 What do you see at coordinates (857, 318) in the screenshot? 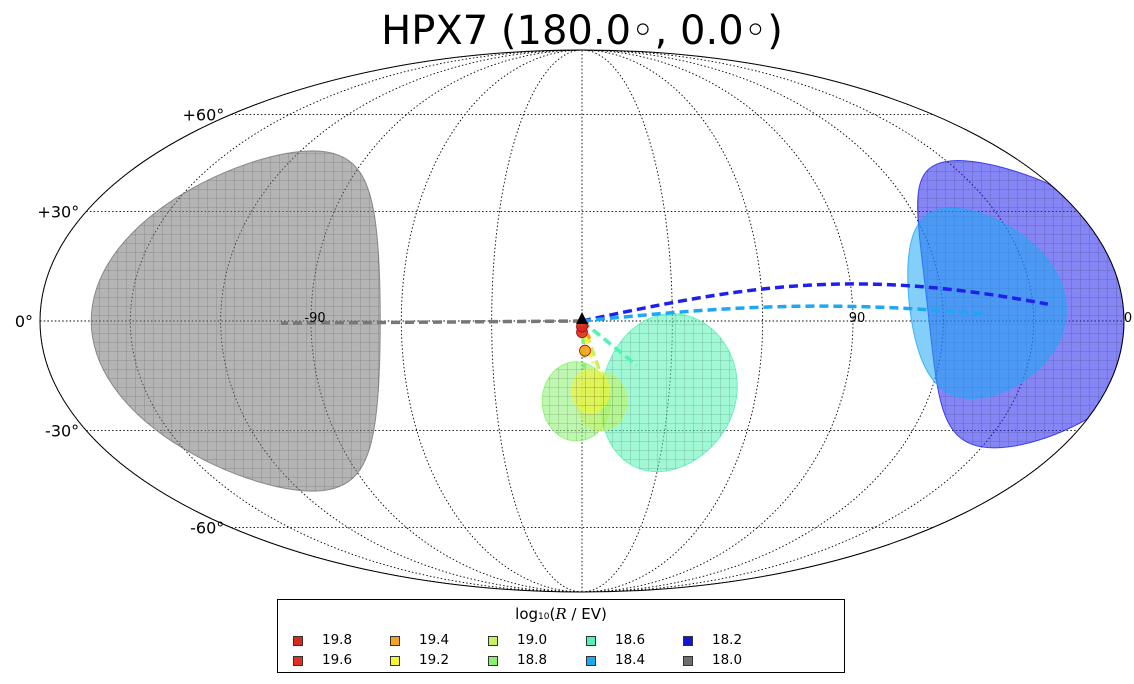
I see `lon-label: 90` at bounding box center [857, 318].